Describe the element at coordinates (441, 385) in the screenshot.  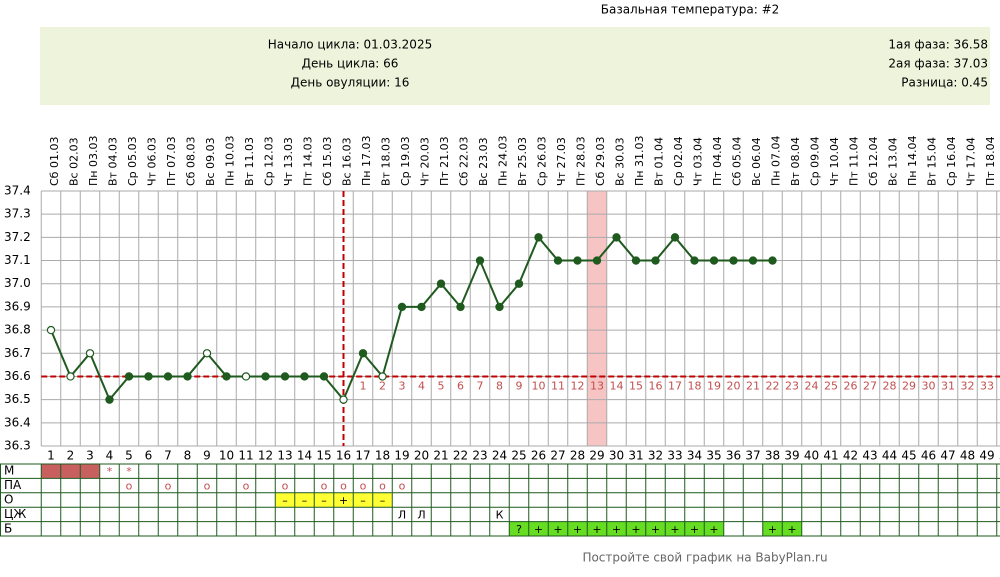
I see `phase-day-label: 5` at that location.